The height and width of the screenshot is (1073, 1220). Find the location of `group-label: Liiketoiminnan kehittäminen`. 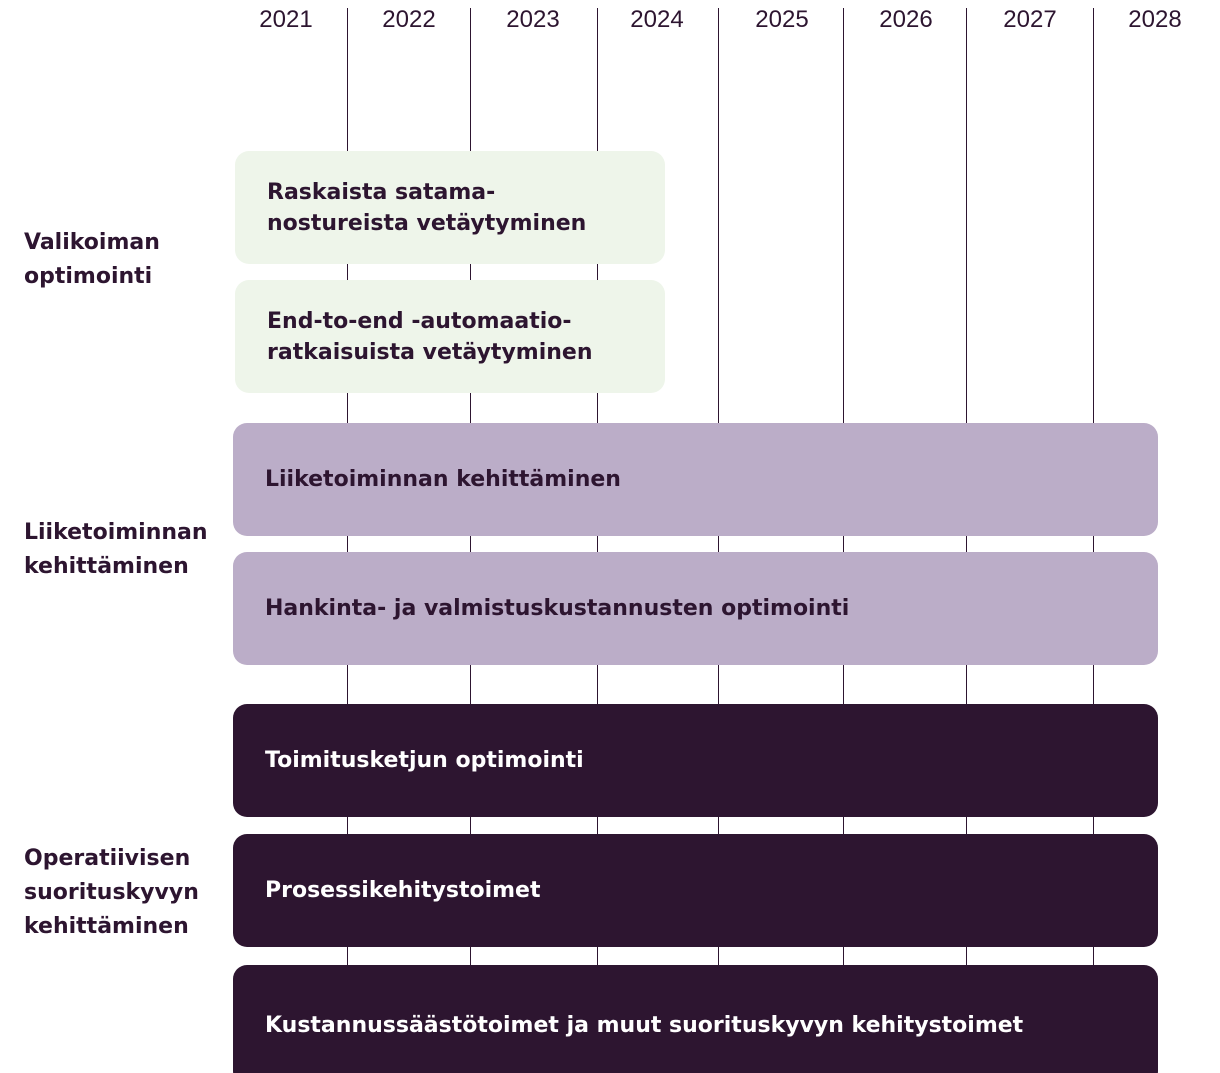

group-label: Liiketoiminnan kehittäminen is located at coordinates (116, 550).